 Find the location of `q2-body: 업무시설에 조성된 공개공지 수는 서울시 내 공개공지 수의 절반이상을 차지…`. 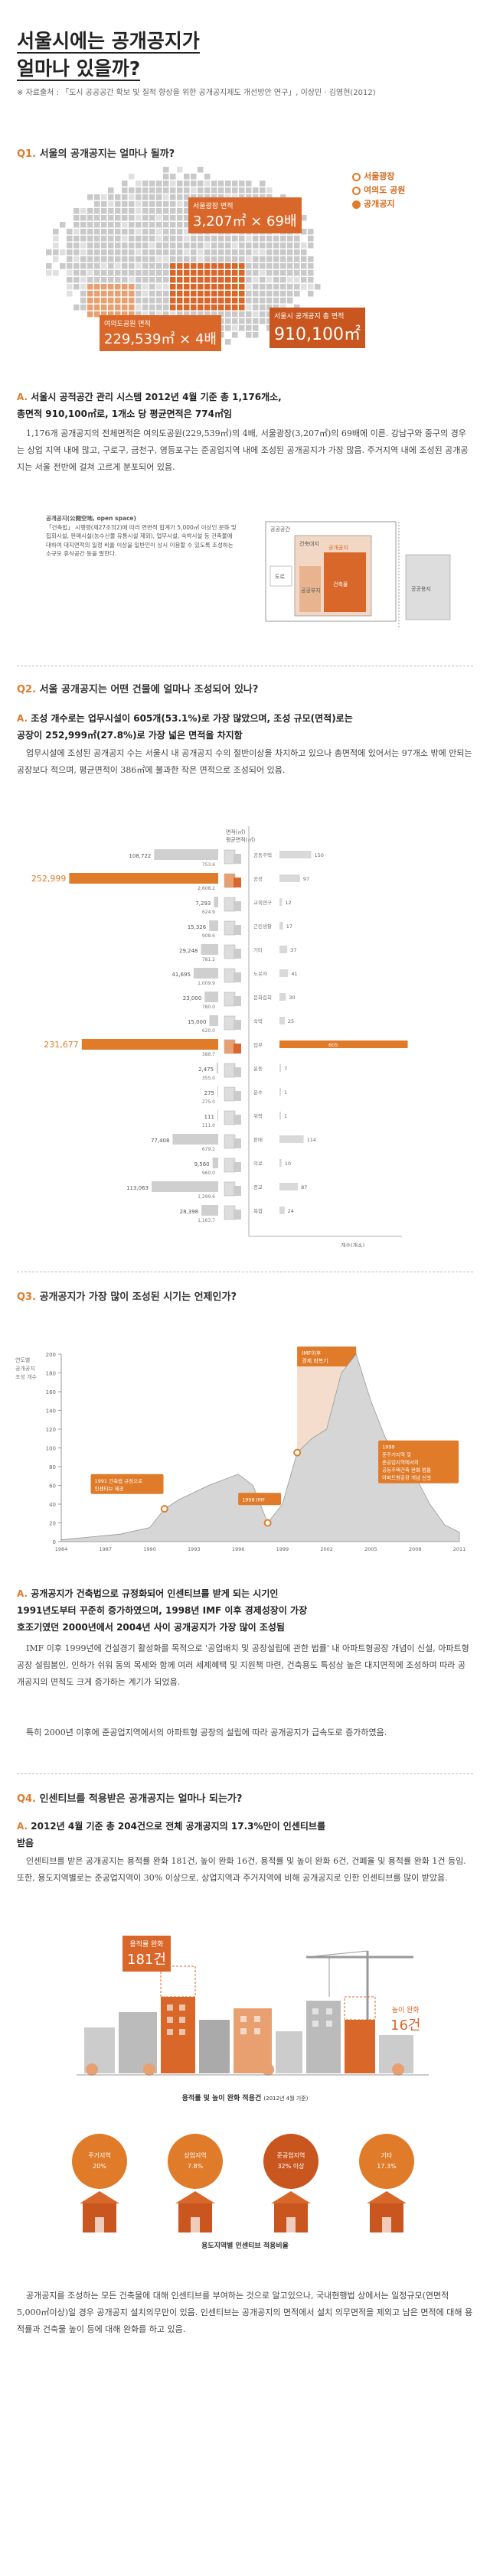

q2-body: 업무시설에 조성된 공개공지 수는 서울시 내 공개공지 수의 절반이상을 차지… is located at coordinates (244, 762).